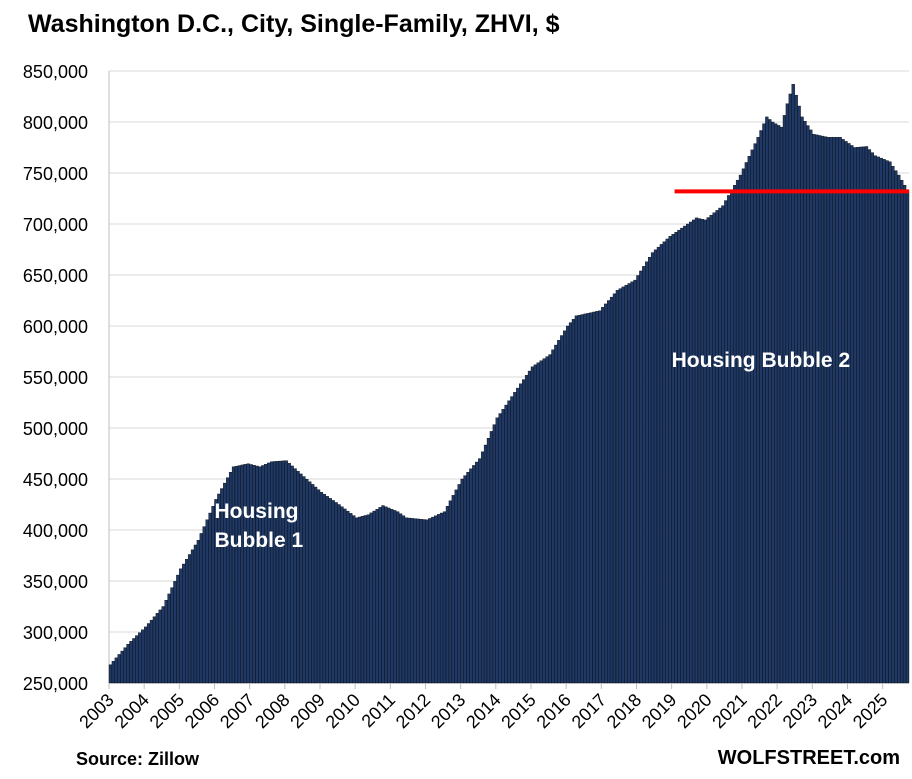 Image resolution: width=912 pixels, height=779 pixels. Describe the element at coordinates (272, 711) in the screenshot. I see `x-tick-label: 2008` at that location.